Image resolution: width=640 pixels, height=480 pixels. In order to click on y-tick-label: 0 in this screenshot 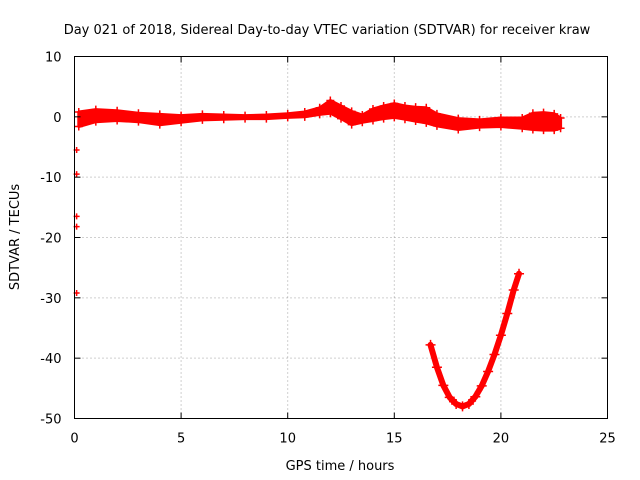, I will do `click(57, 118)`.